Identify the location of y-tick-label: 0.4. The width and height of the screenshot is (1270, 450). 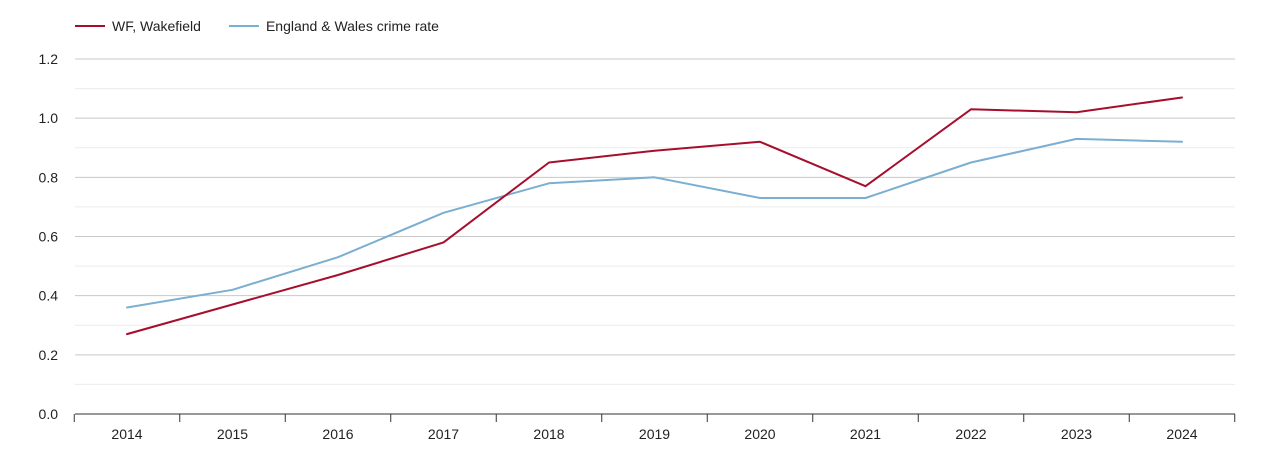
(49, 296).